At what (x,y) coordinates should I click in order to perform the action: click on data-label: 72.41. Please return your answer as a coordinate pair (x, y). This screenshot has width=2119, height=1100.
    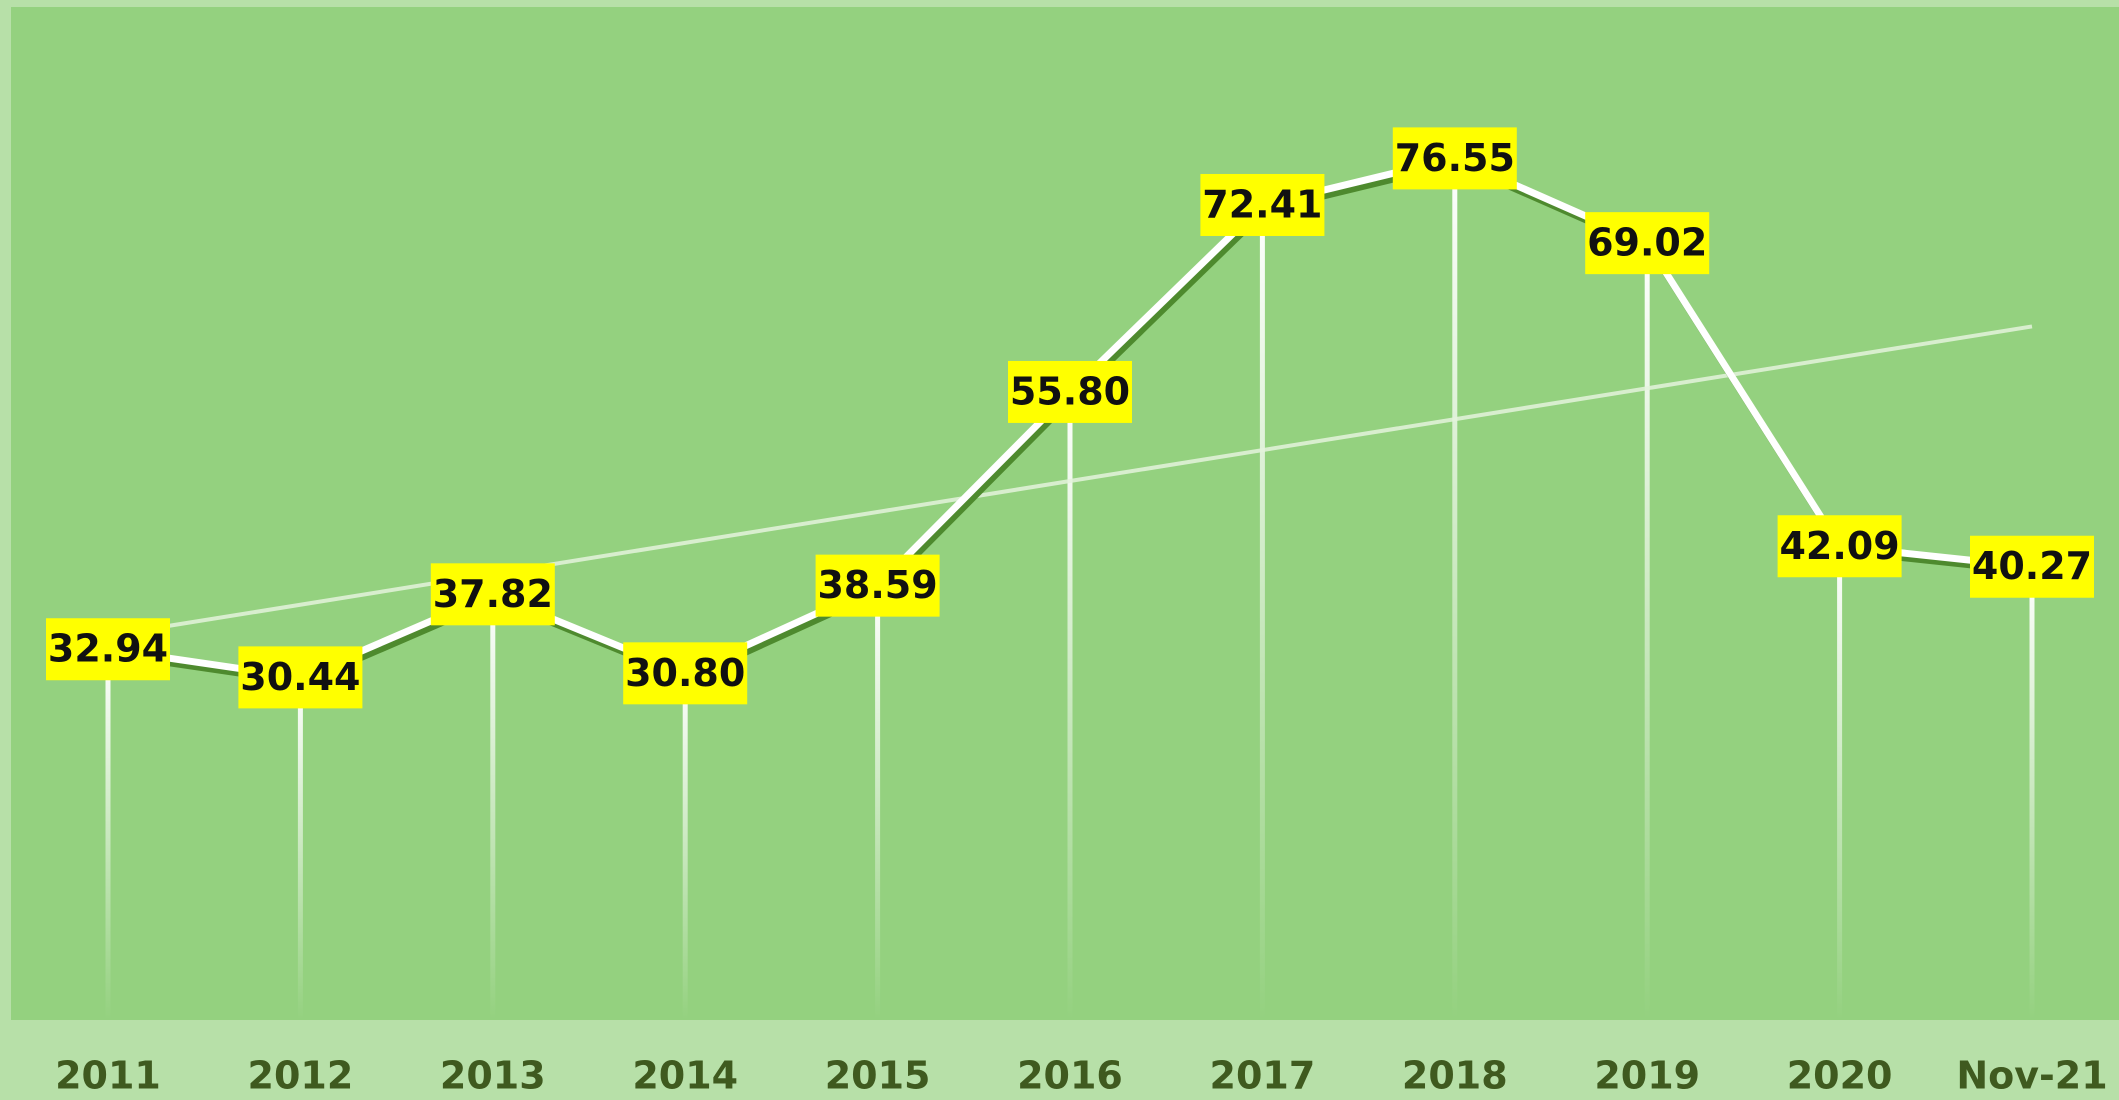
    Looking at the image, I should click on (1262, 204).